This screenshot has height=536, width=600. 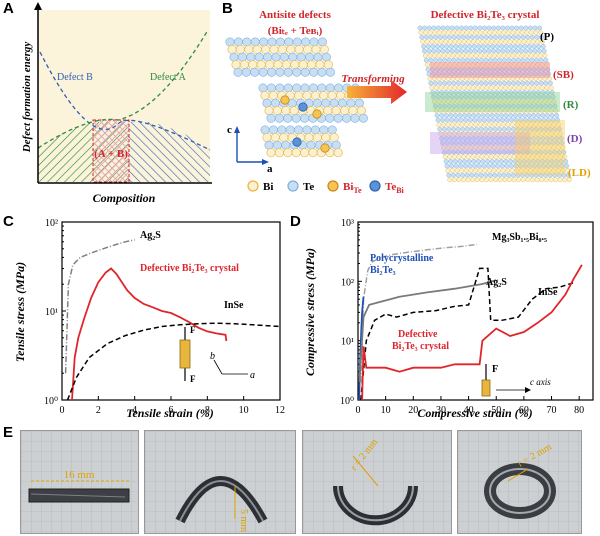 I want to click on defective-crystal-title: Defective Bi₂Te₃ crystal, so click(x=485, y=15).